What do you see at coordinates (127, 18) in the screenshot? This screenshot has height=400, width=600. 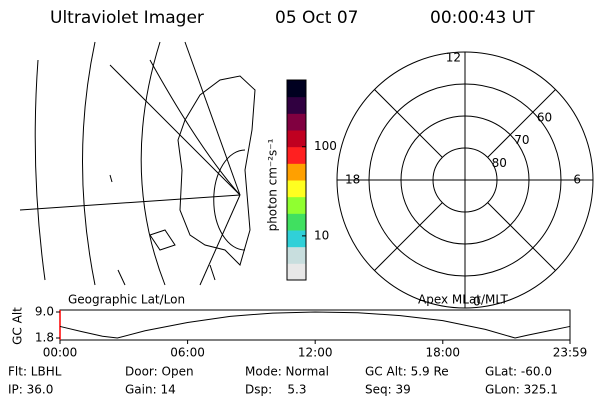 I see `title: Ultraviolet Imager` at bounding box center [127, 18].